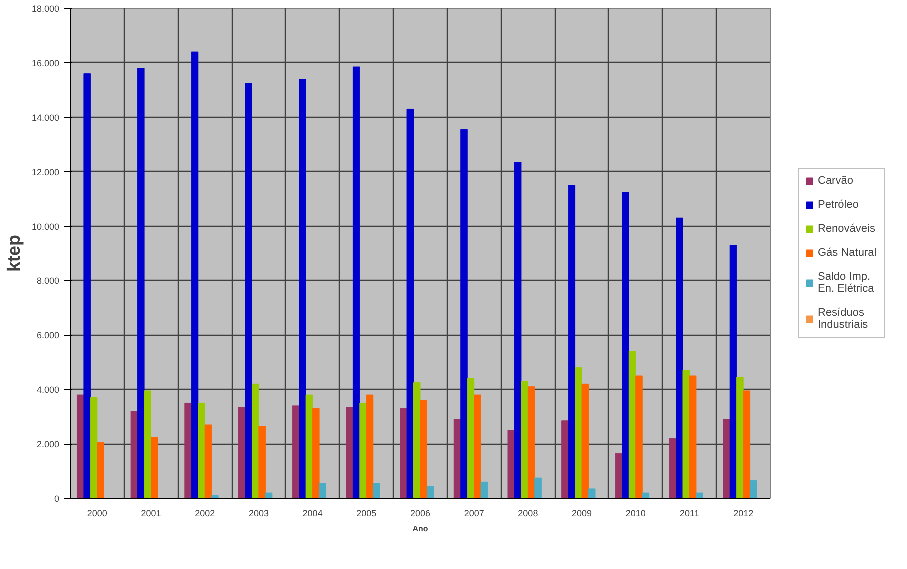 The height and width of the screenshot is (569, 907). I want to click on y-tick-label: 14.000, so click(46, 117).